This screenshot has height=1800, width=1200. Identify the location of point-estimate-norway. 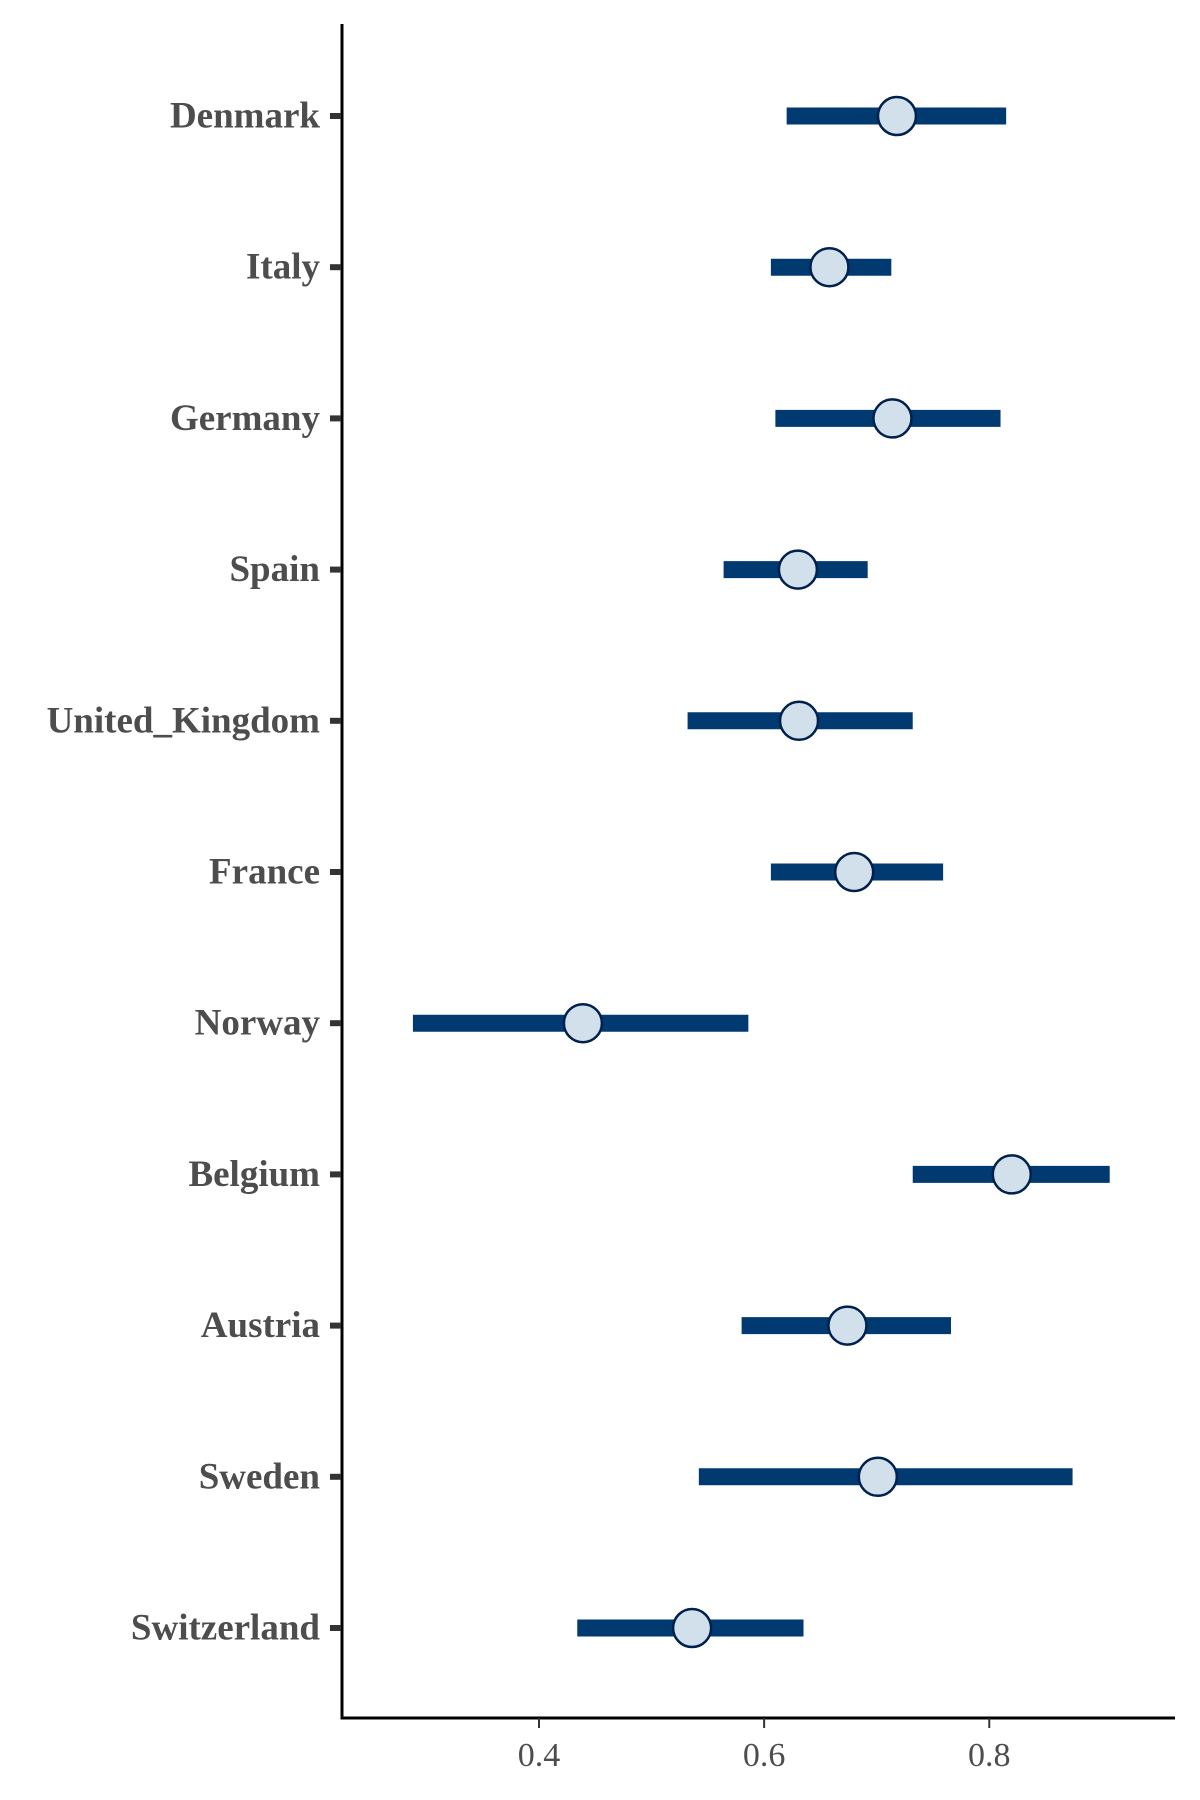
(583, 1023).